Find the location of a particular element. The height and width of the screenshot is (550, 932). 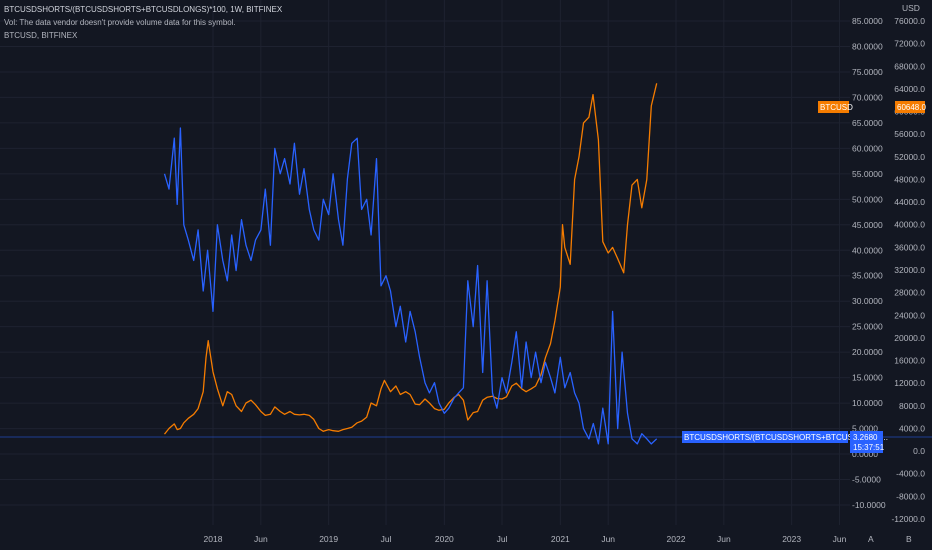

right-axis-tick-label: -8000.0 is located at coordinates (910, 496).